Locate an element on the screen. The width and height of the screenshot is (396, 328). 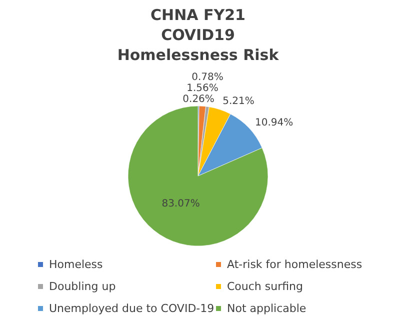
legend-label: At-risk for homelessness is located at coordinates (294, 264).